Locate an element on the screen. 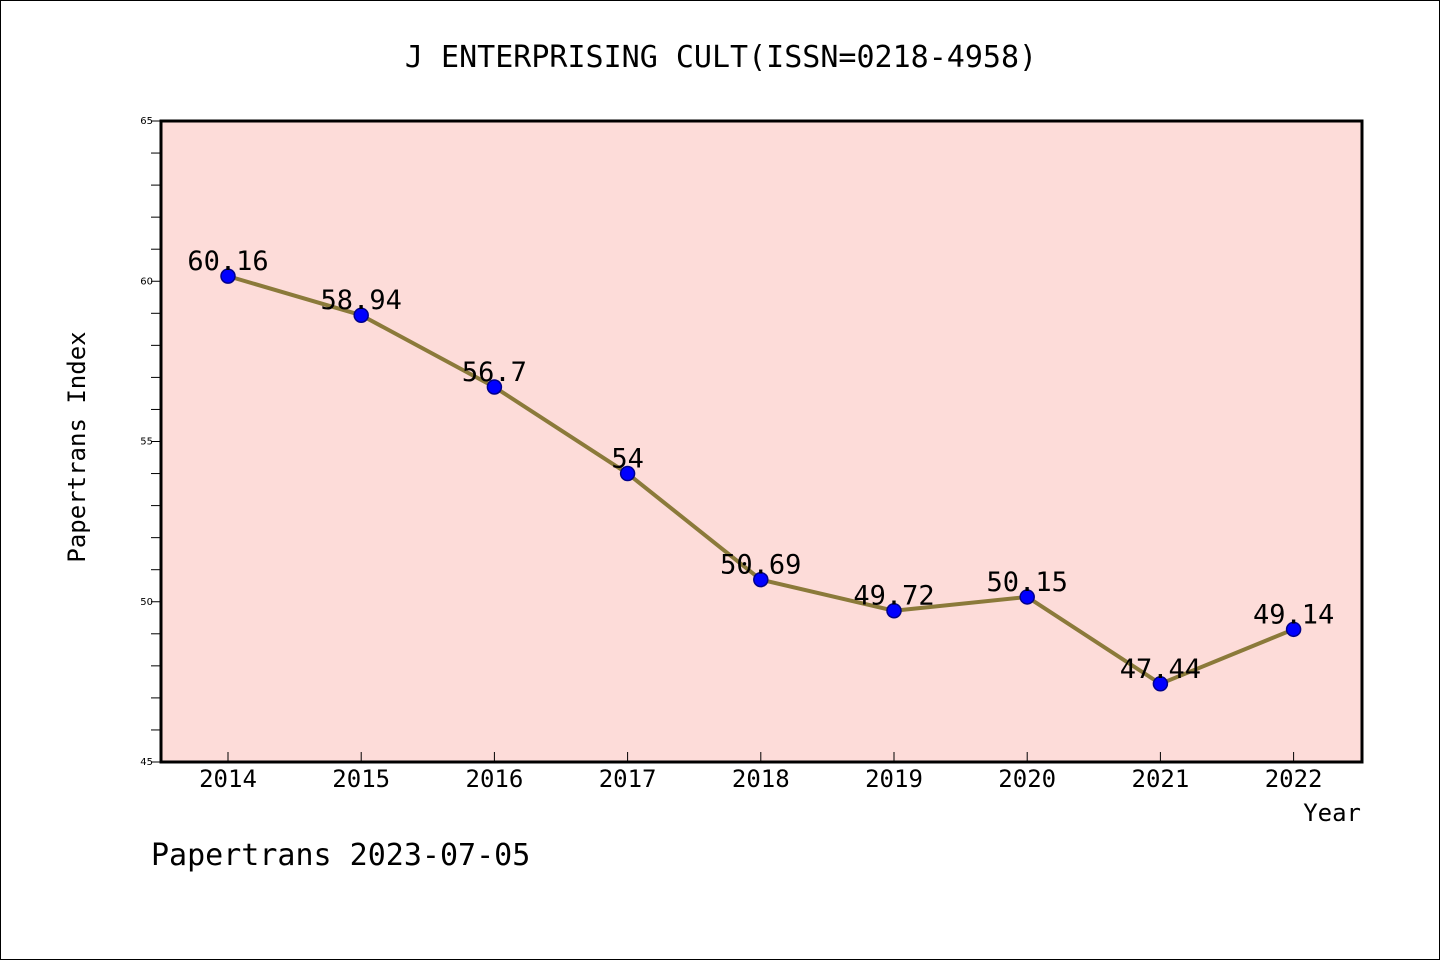 This screenshot has width=1440, height=961. x-axis-ticks: 2014 2015 2016 2017 2018 2019 2020 2021 2022 is located at coordinates (760, 772).